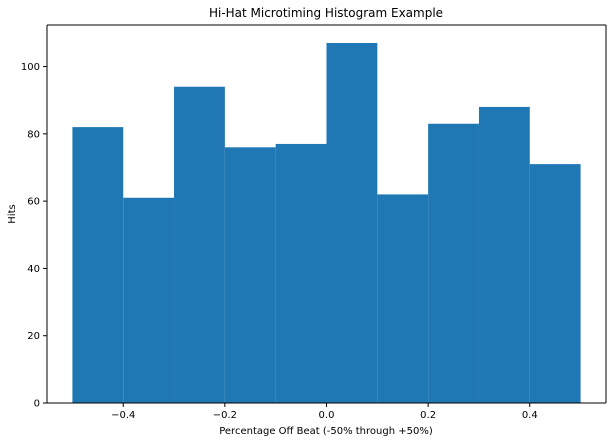 This screenshot has height=441, width=612. Describe the element at coordinates (12, 213) in the screenshot. I see `y-axis-label: Hits` at that location.